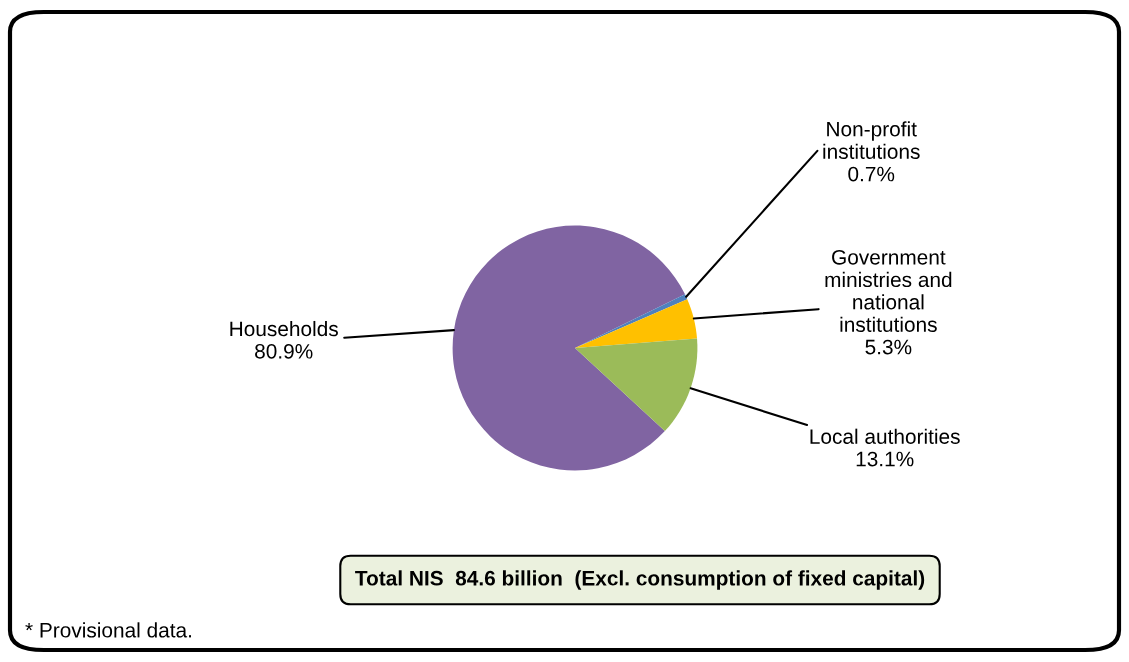  Describe the element at coordinates (871, 174) in the screenshot. I see `data-label: 0.7%` at that location.